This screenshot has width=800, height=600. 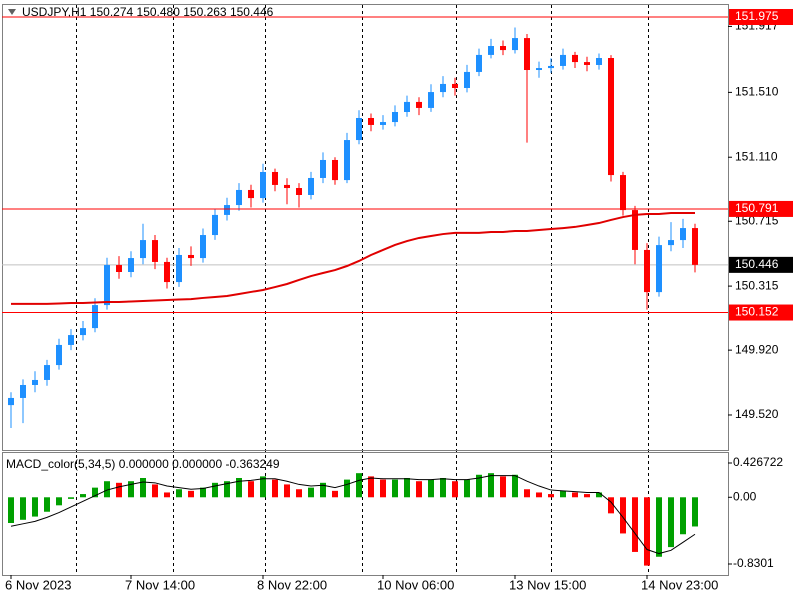 What do you see at coordinates (38, 584) in the screenshot?
I see `x-tick-label: 6 Nov 2023` at bounding box center [38, 584].